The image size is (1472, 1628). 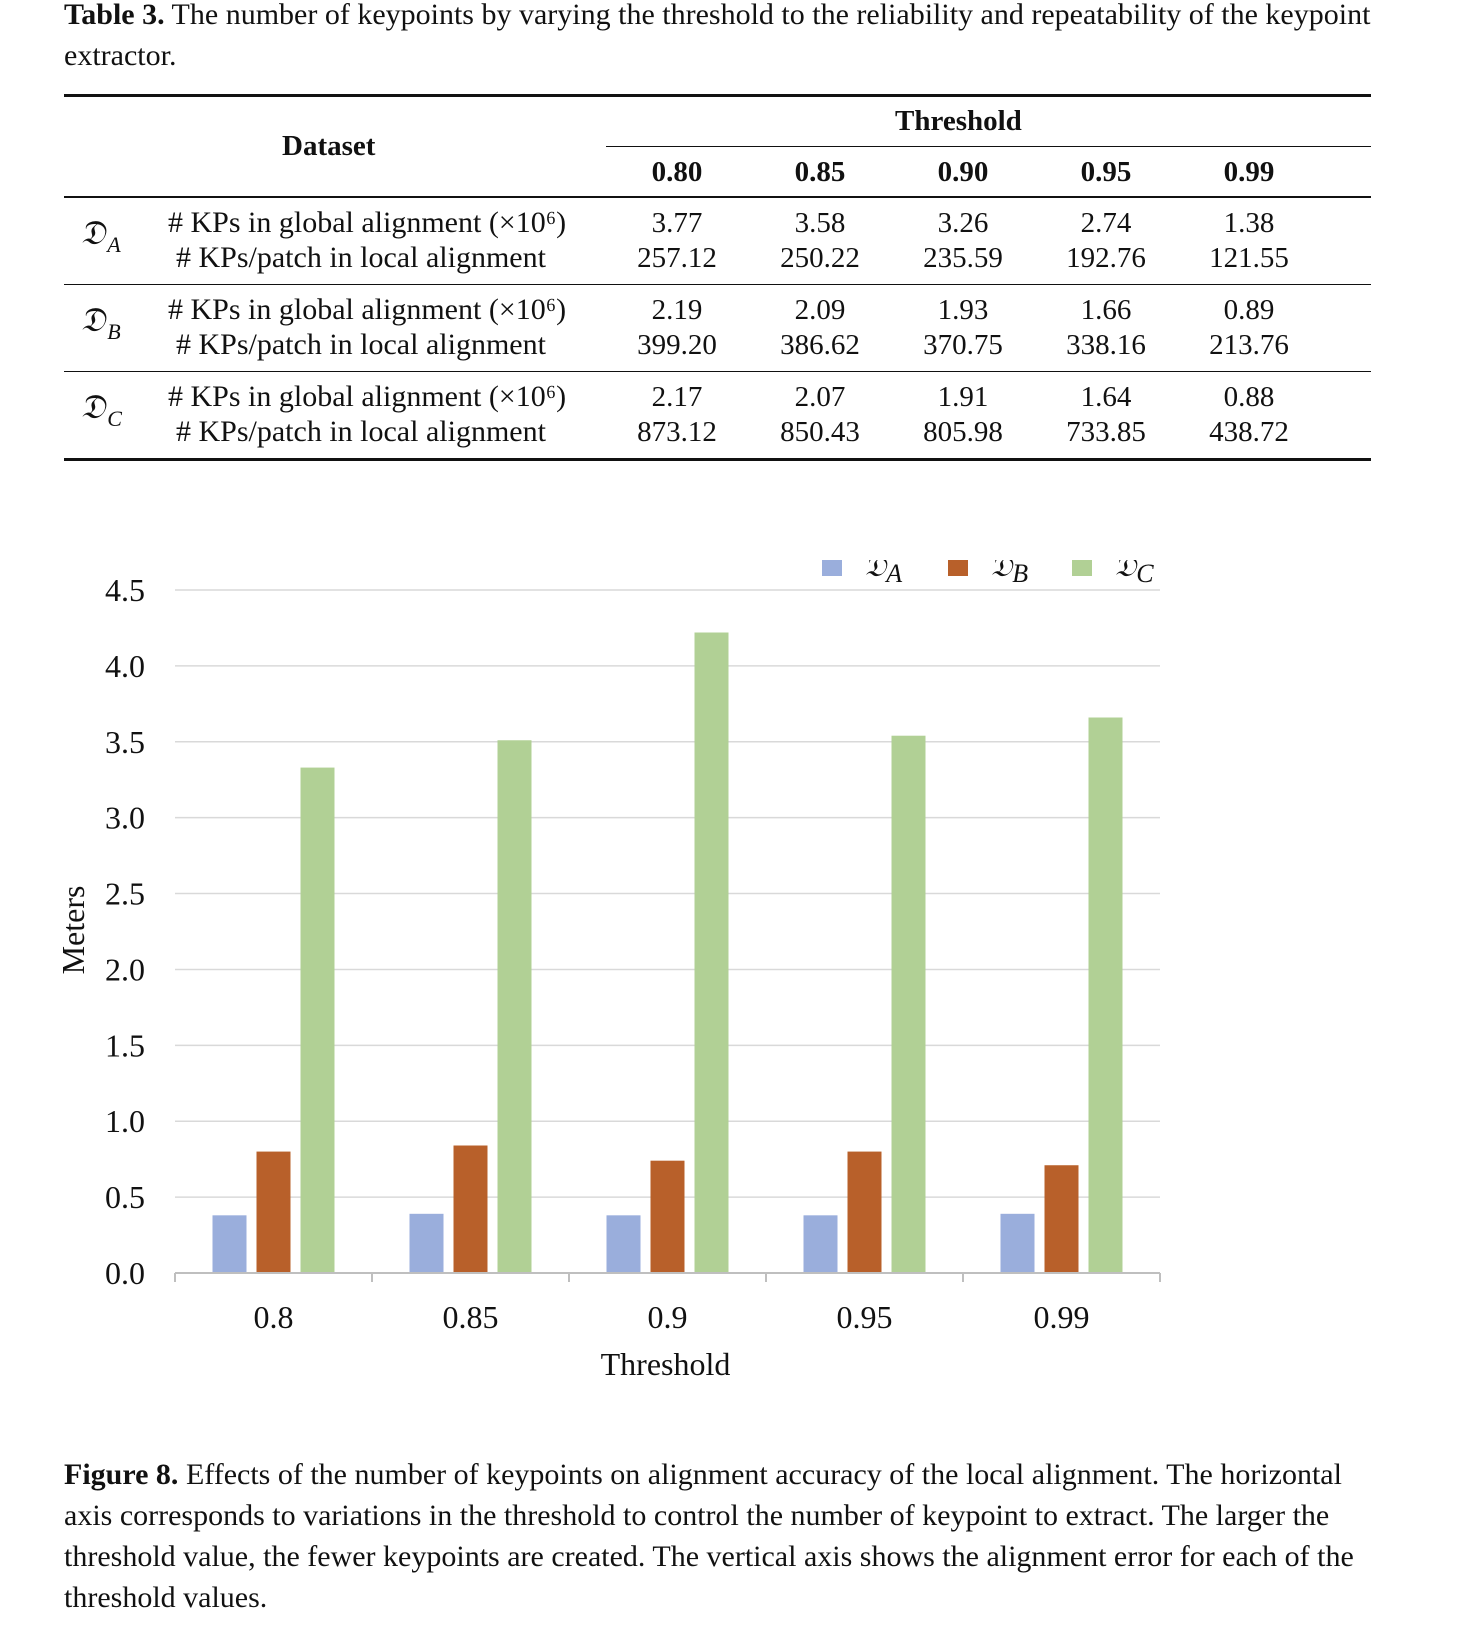 What do you see at coordinates (988, 146) in the screenshot?
I see `threshold-subrule` at bounding box center [988, 146].